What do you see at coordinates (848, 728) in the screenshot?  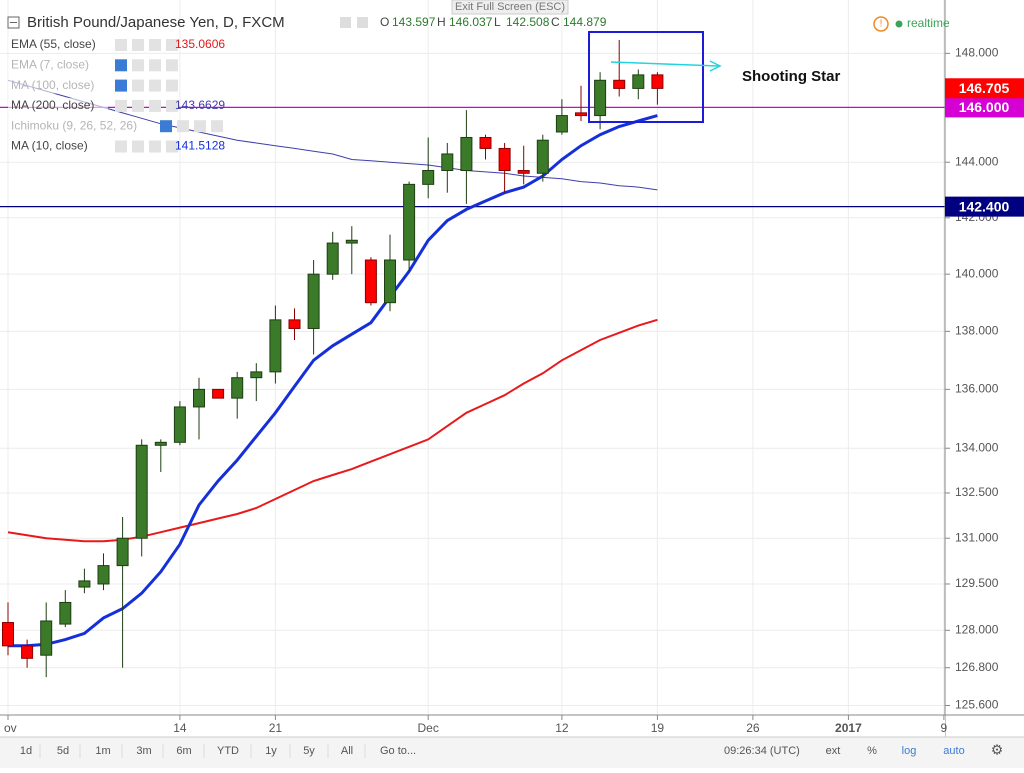 I see `x-tick-label: 2017` at bounding box center [848, 728].